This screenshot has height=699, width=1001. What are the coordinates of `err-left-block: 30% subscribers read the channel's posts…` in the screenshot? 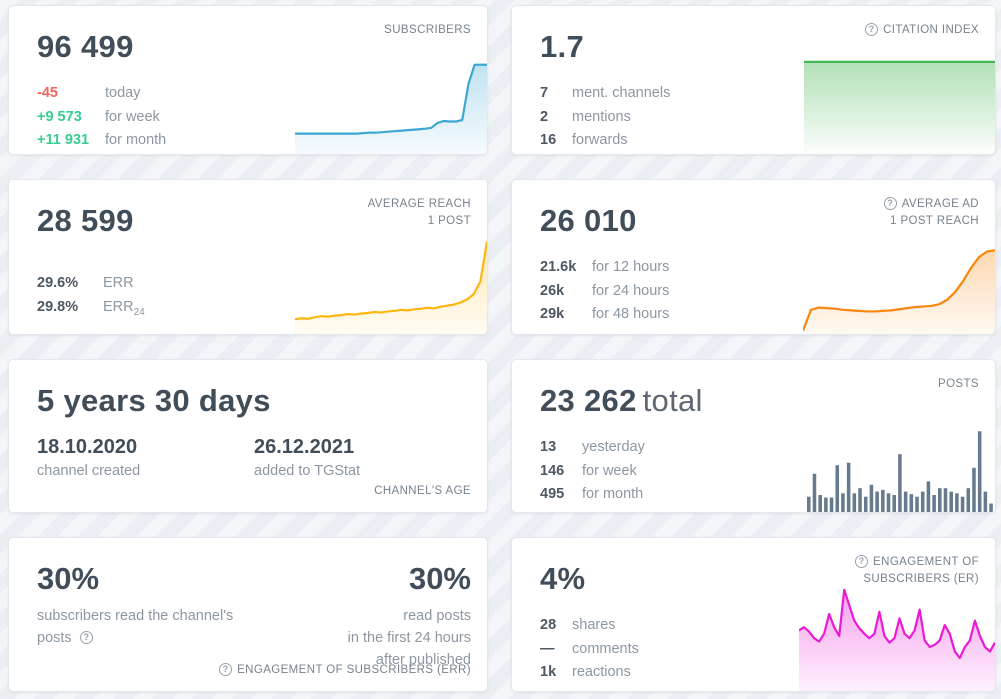 It's located at (149, 615).